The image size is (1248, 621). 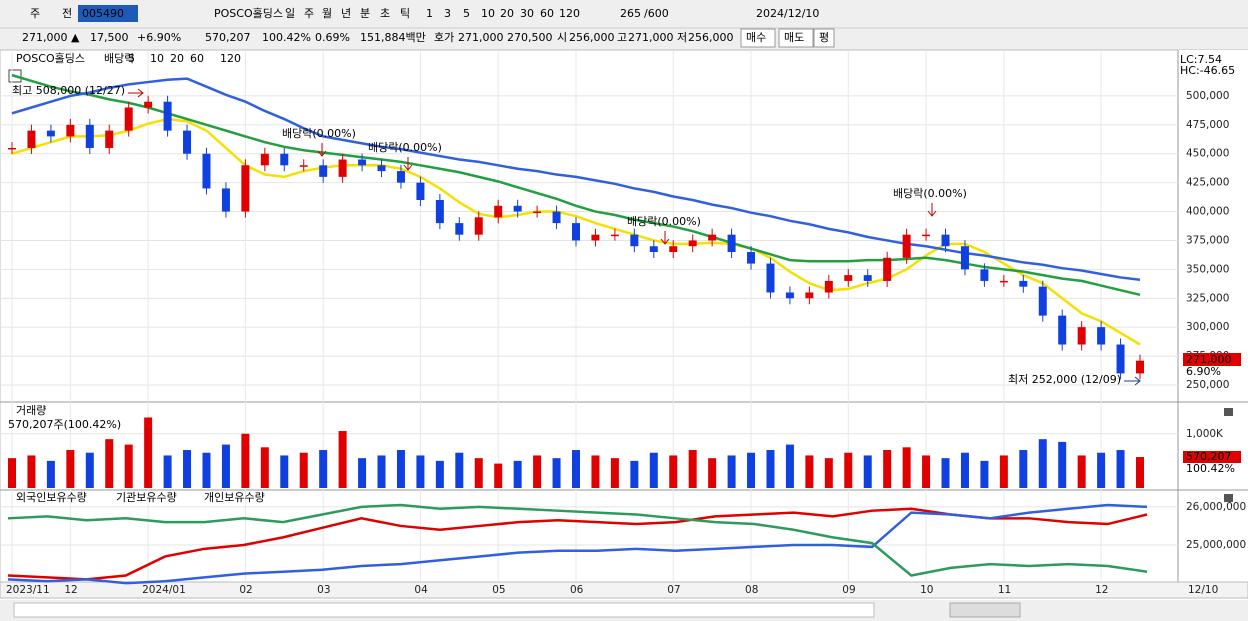 I want to click on dividend-marker, so click(x=932, y=210).